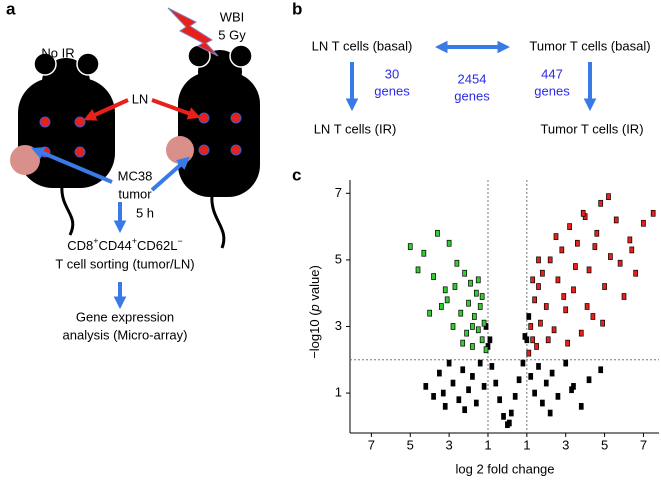  I want to click on gene-count: 447, so click(552, 73).